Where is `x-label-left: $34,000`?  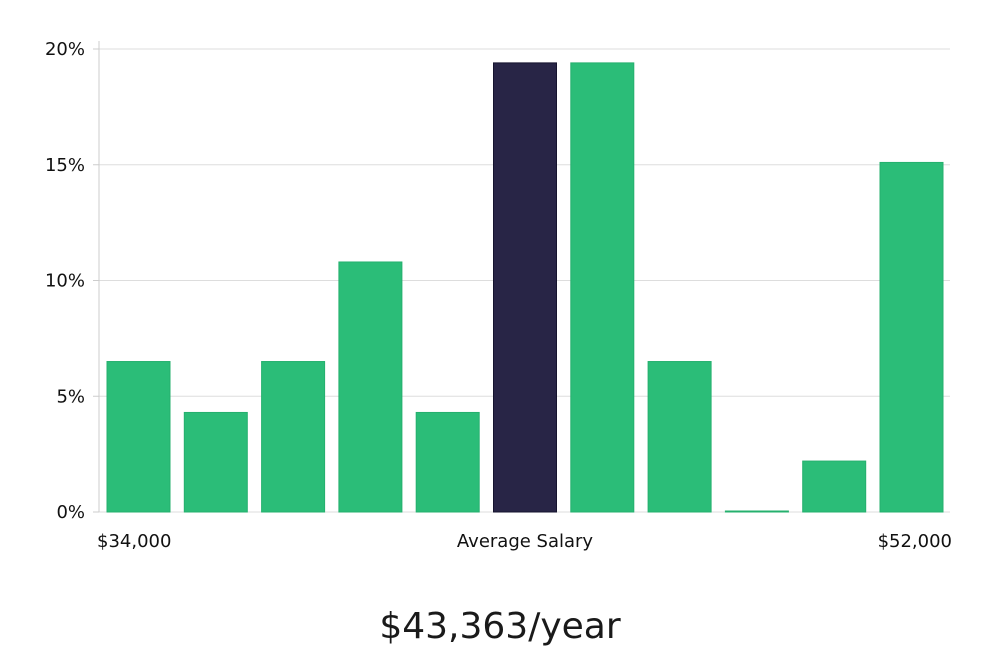
x-label-left: $34,000 is located at coordinates (134, 541).